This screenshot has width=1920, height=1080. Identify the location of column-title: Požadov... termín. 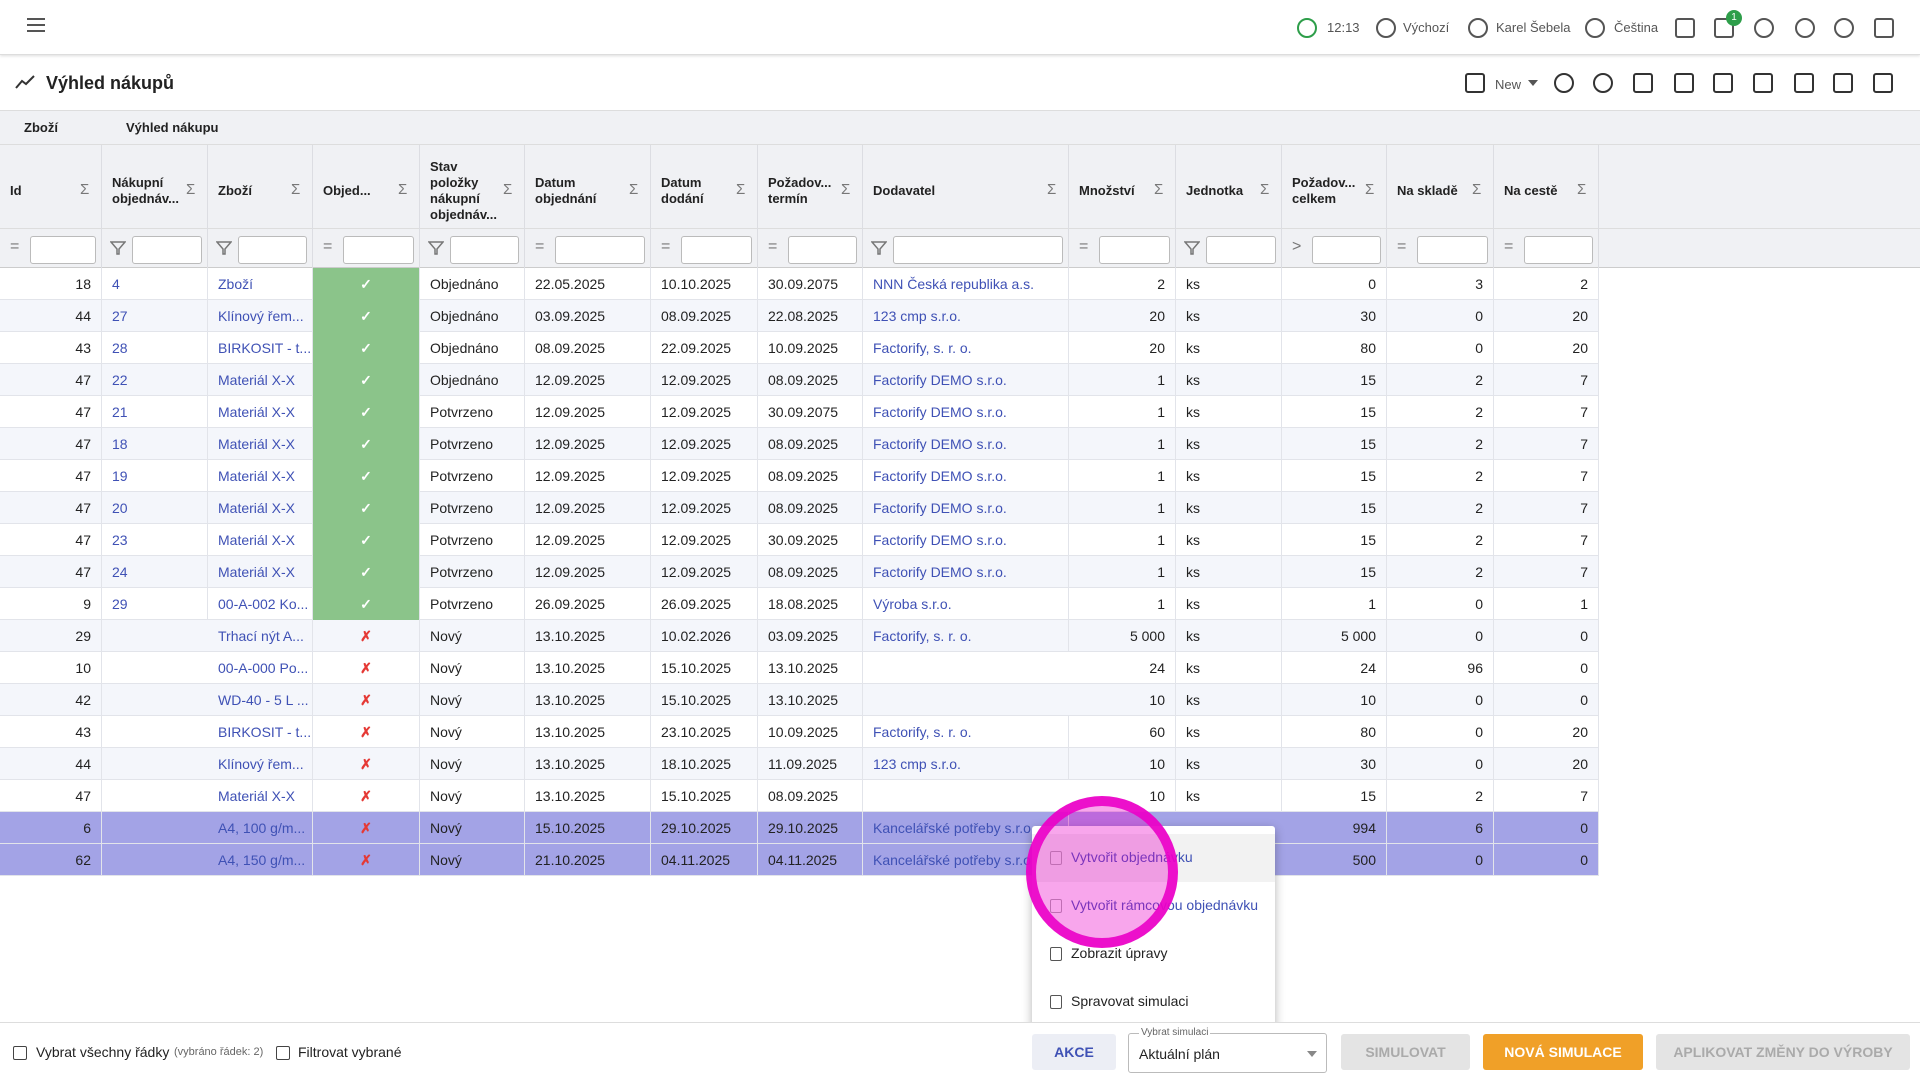
(802, 191).